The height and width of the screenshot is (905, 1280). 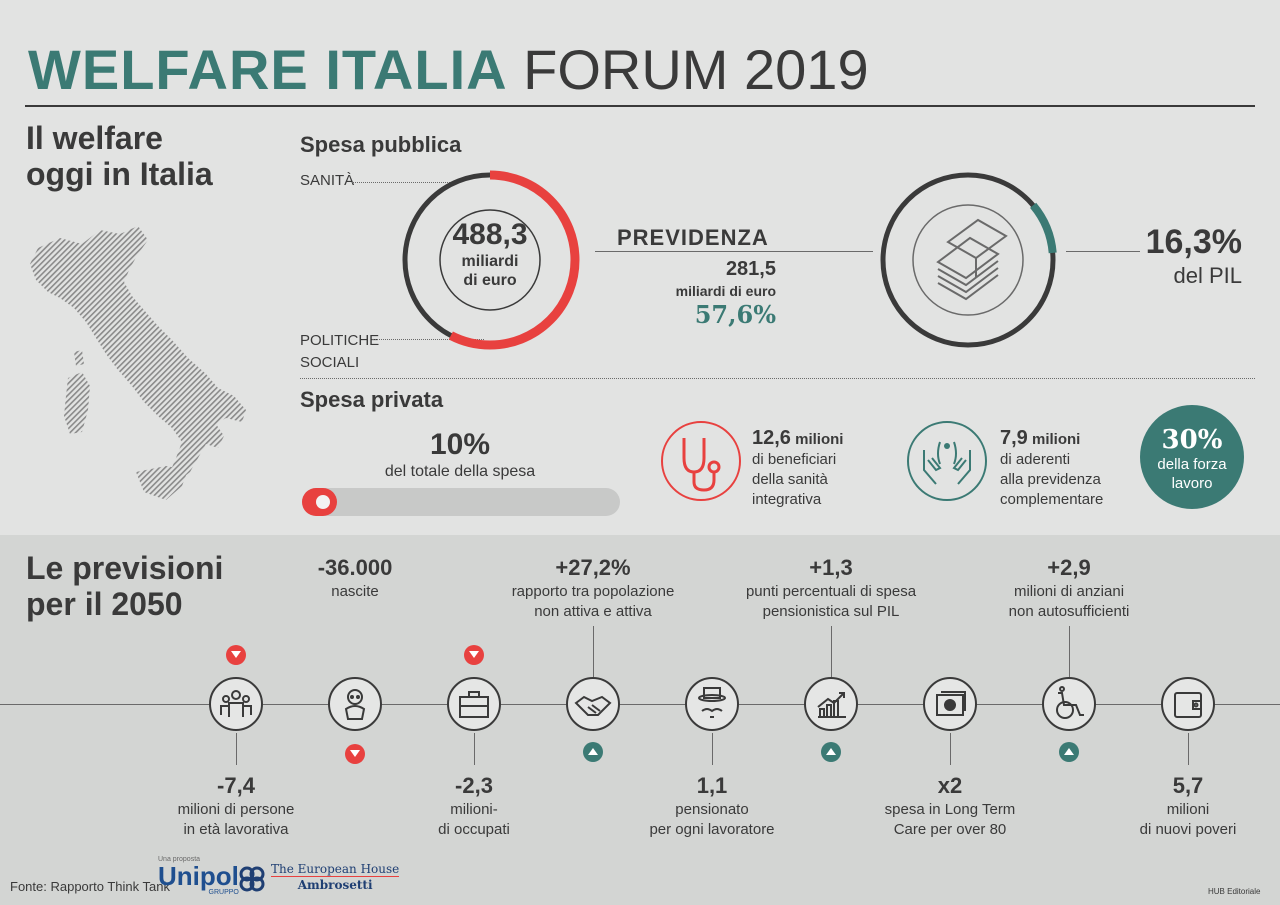 I want to click on forecast-line1: nascite, so click(x=355, y=591).